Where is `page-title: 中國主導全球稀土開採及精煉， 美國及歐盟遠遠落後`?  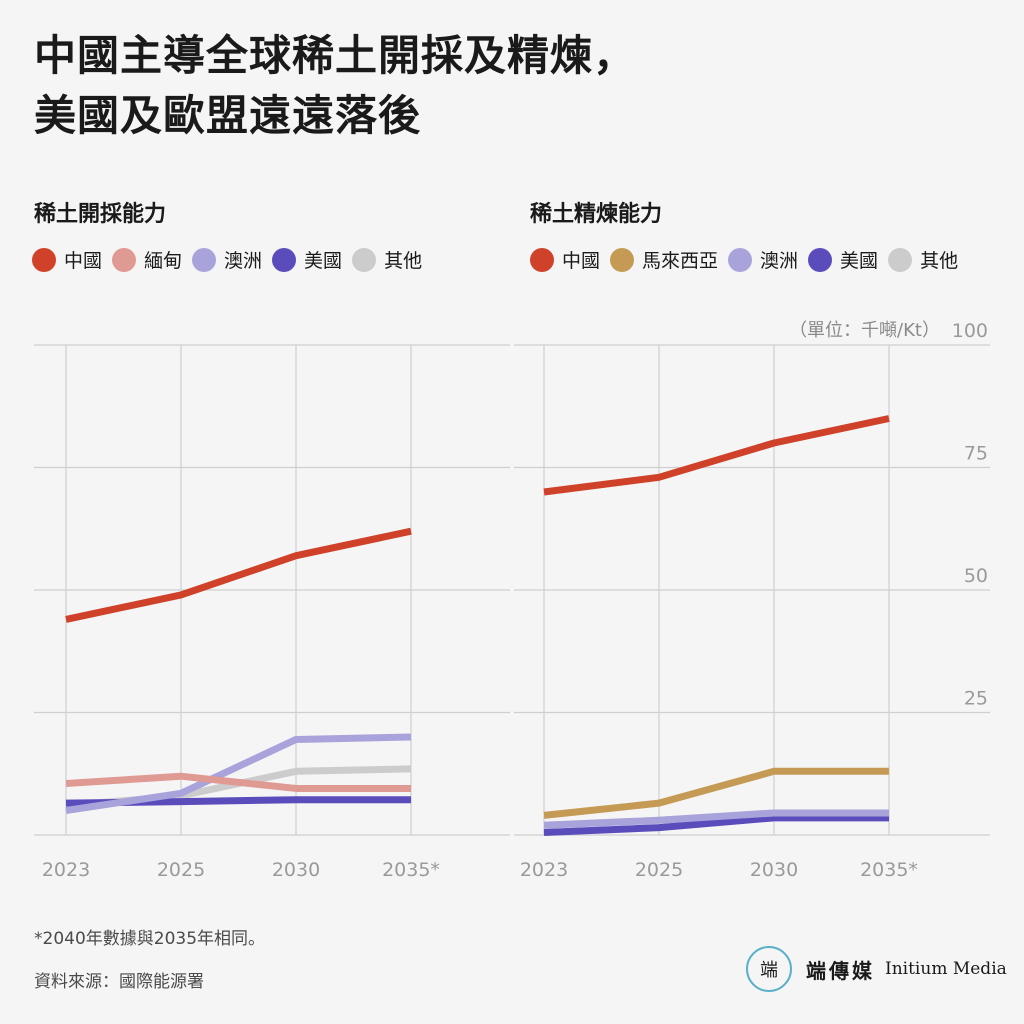
page-title: 中國主導全球稀土開採及精煉， 美國及歐盟遠遠落後 is located at coordinates (335, 86).